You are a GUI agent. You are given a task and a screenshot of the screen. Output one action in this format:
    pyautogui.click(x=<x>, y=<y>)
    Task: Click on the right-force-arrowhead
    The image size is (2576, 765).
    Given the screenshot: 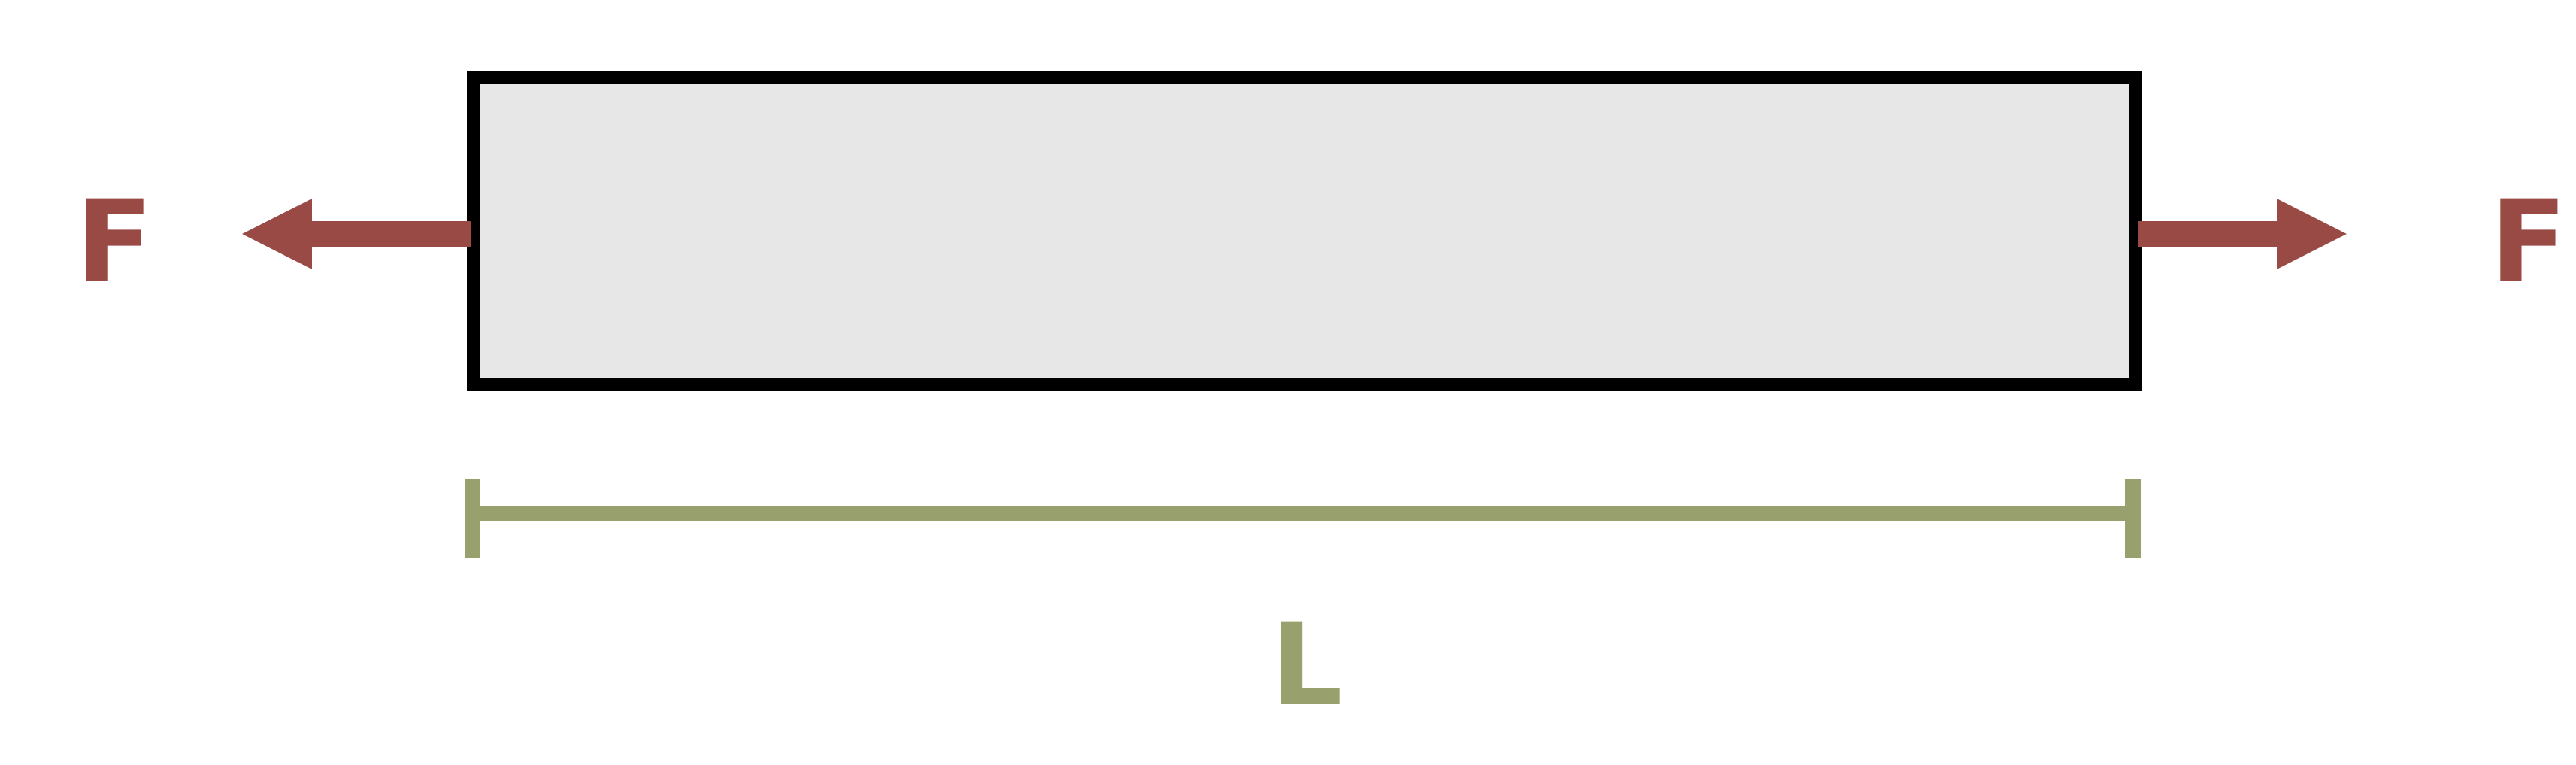 What is the action you would take?
    pyautogui.click(x=2312, y=234)
    